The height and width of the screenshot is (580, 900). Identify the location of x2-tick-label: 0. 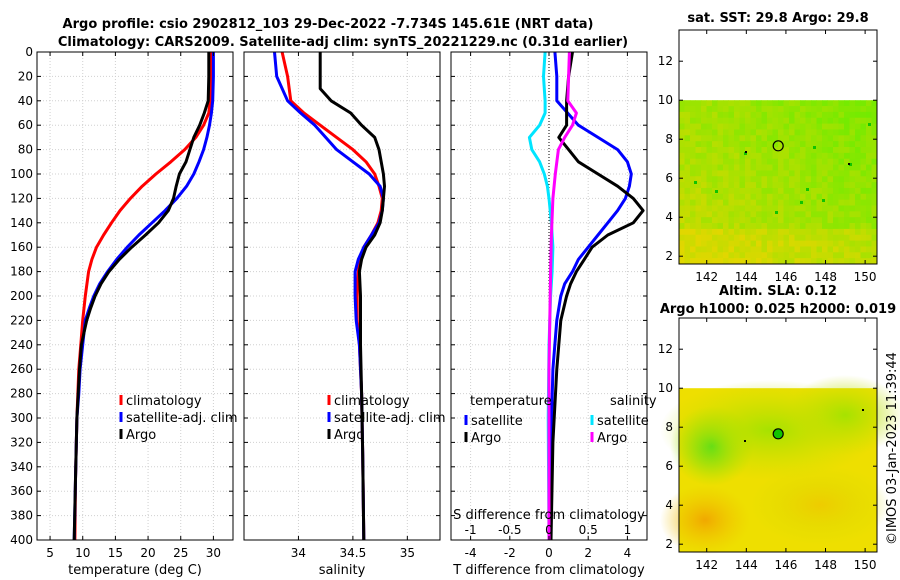
(549, 530).